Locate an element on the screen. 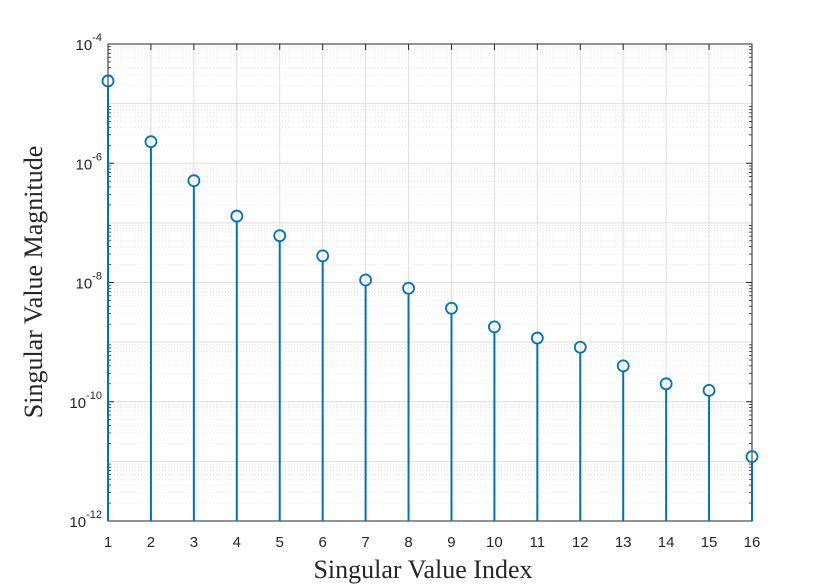 The height and width of the screenshot is (585, 832). y-tick-label: 10⁻⁸ is located at coordinates (89, 282).